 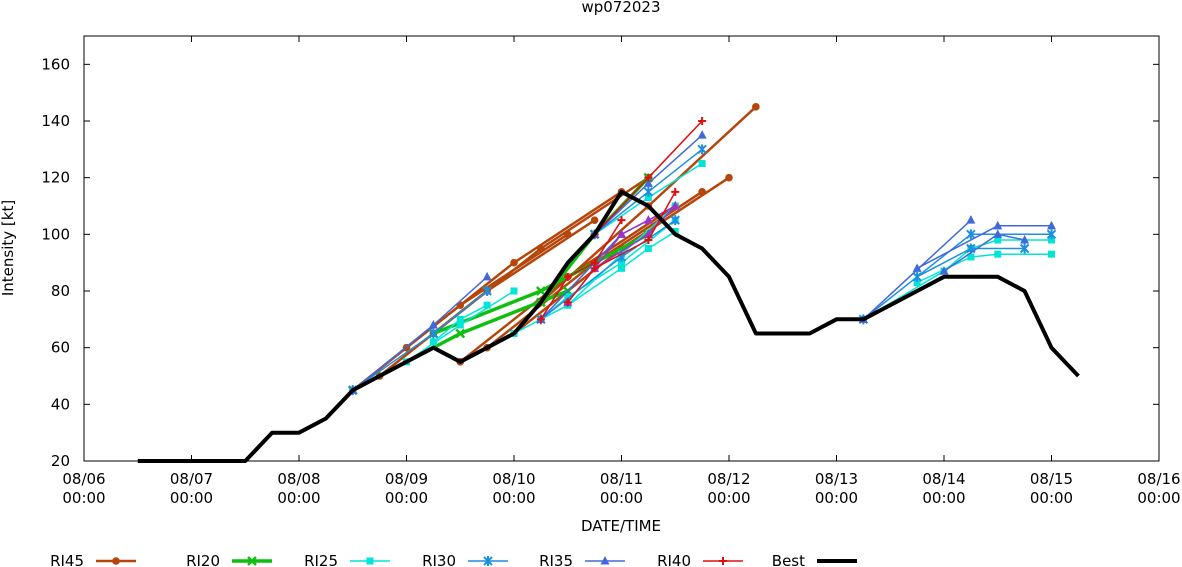 What do you see at coordinates (60, 404) in the screenshot?
I see `y-tick-label: 40` at bounding box center [60, 404].